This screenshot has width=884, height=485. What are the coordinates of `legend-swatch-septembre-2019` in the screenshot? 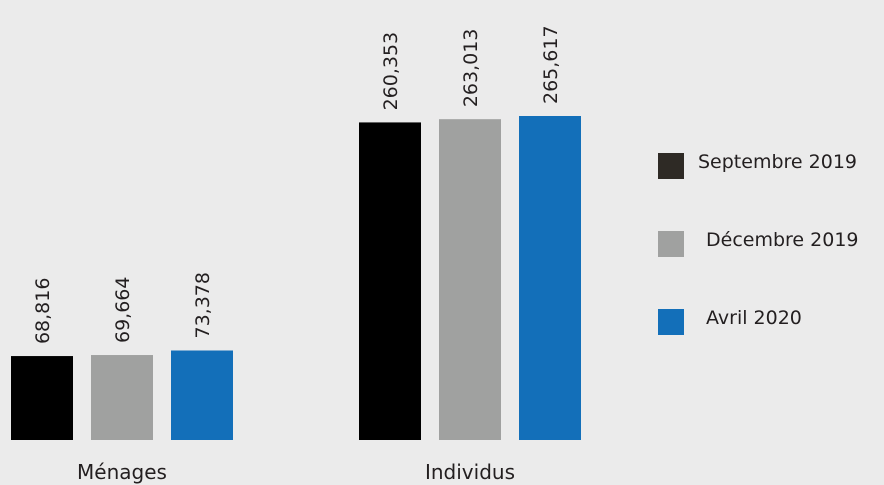 It's located at (671, 166).